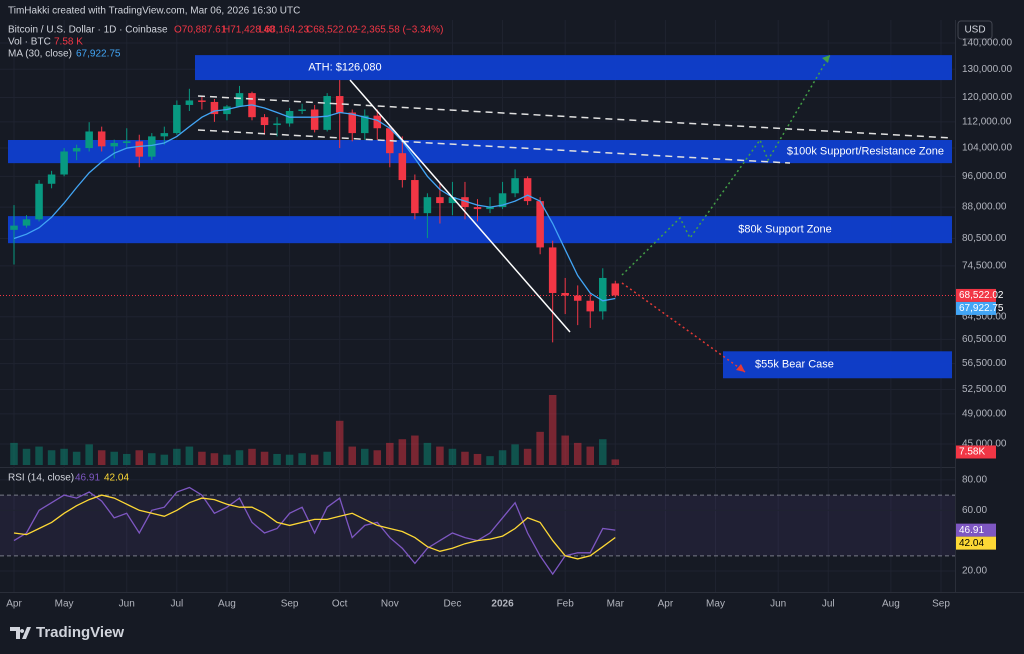 Image resolution: width=1024 pixels, height=654 pixels. I want to click on x-tick-label: Aug, so click(891, 604).